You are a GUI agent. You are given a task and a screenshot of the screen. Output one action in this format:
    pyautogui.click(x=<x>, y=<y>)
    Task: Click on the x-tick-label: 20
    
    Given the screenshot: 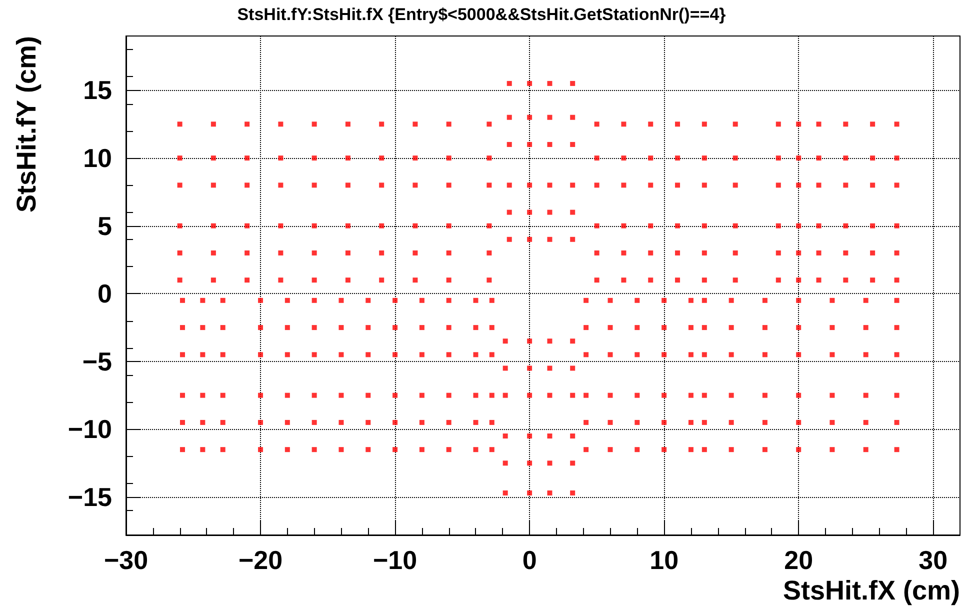 What is the action you would take?
    pyautogui.click(x=799, y=560)
    